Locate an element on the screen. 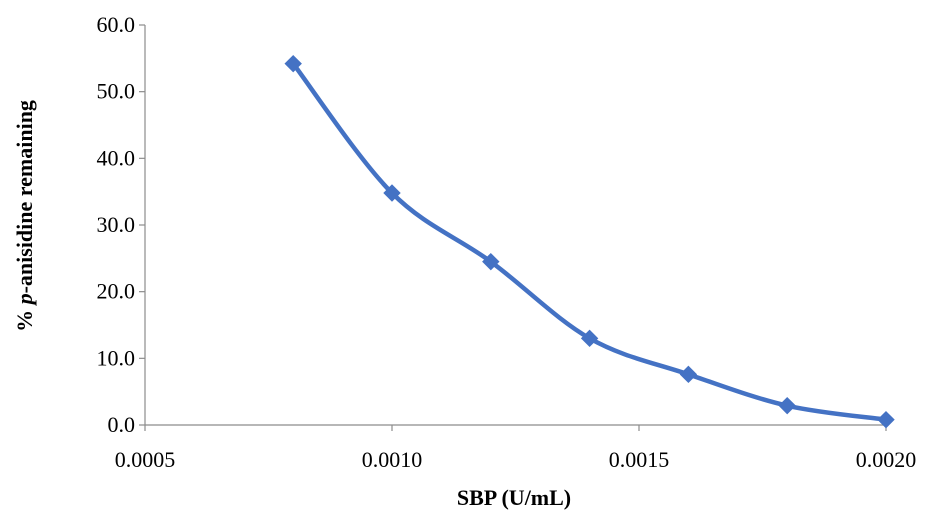 This screenshot has height=515, width=927. y-tick-label: 60.0 is located at coordinates (116, 24).